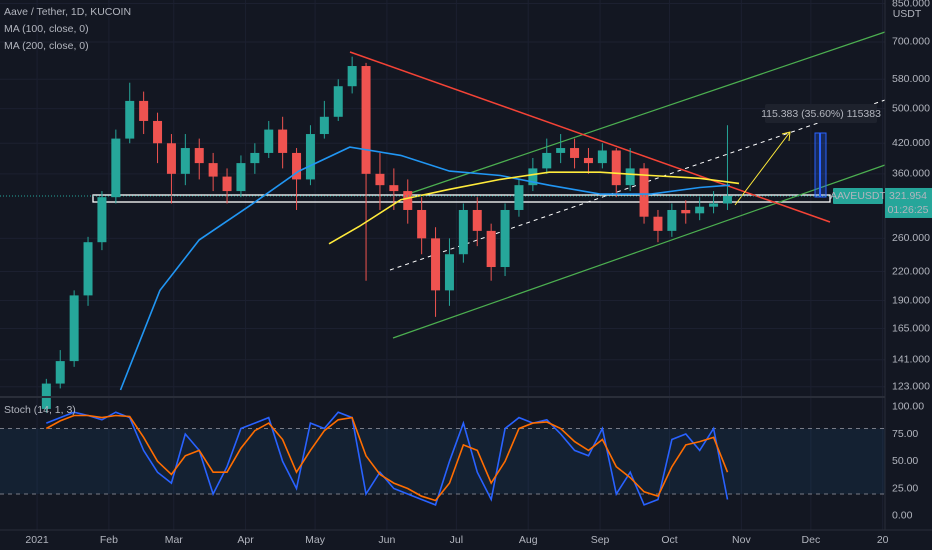 The height and width of the screenshot is (550, 932). I want to click on x-tick-label: Oct, so click(669, 540).